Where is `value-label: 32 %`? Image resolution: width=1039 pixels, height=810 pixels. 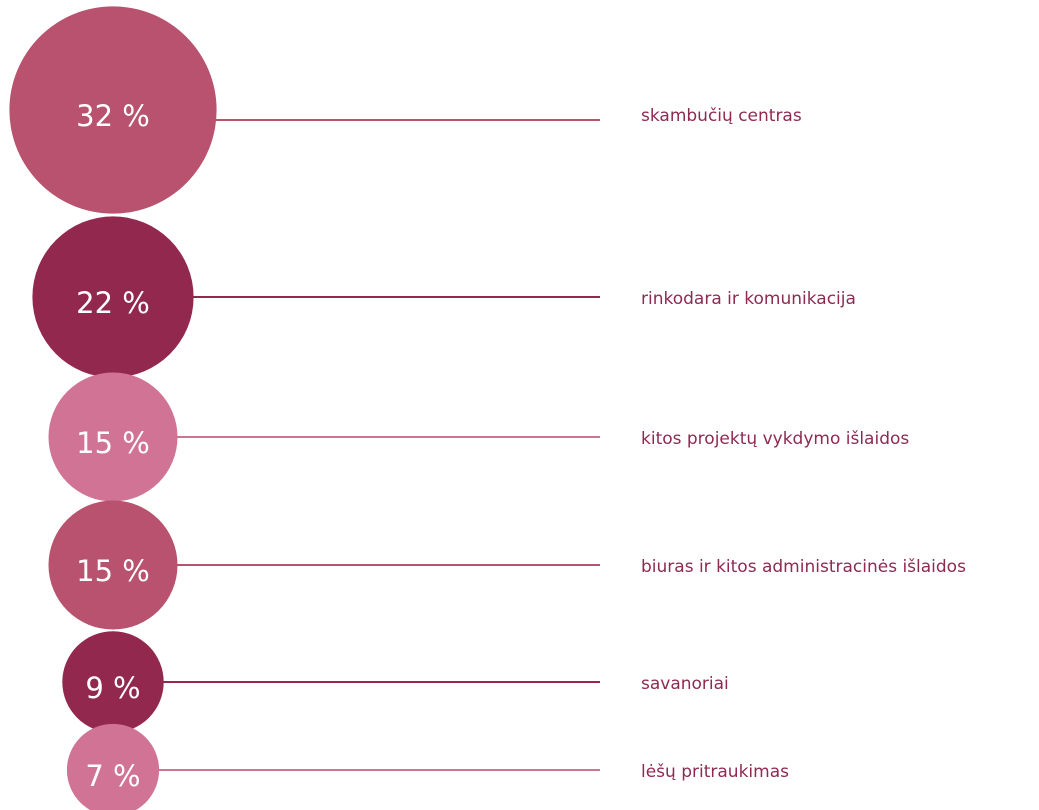 value-label: 32 % is located at coordinates (113, 116).